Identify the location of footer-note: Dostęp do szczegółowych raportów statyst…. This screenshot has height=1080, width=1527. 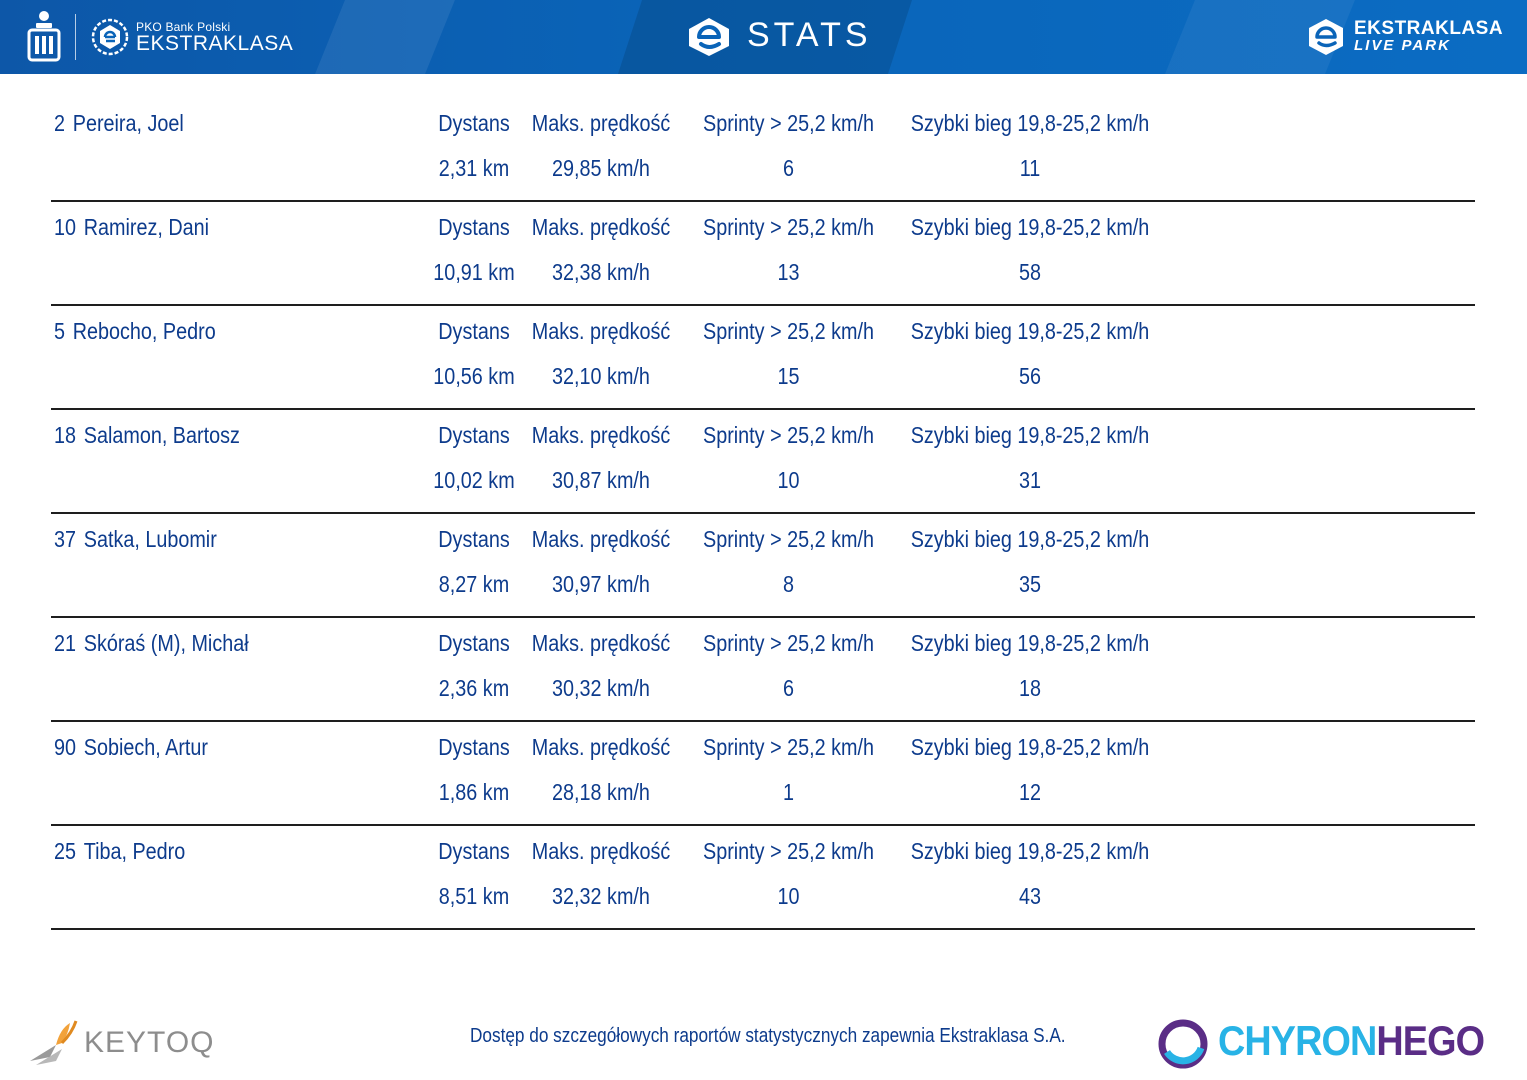
(768, 1036).